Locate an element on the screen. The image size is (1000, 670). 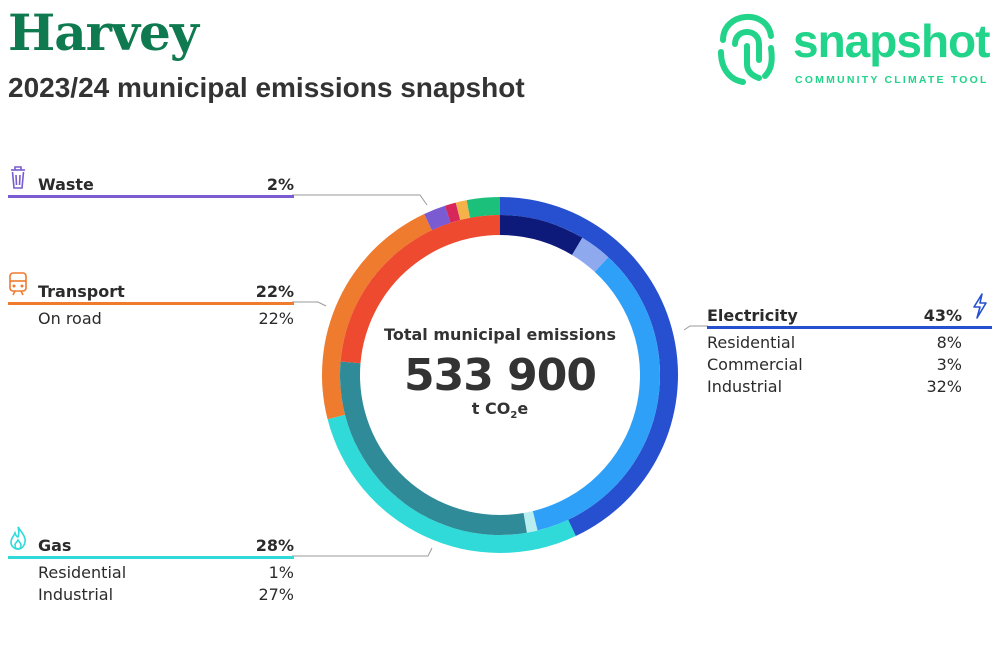
outer-segment-0-electricity is located at coordinates (589, 367).